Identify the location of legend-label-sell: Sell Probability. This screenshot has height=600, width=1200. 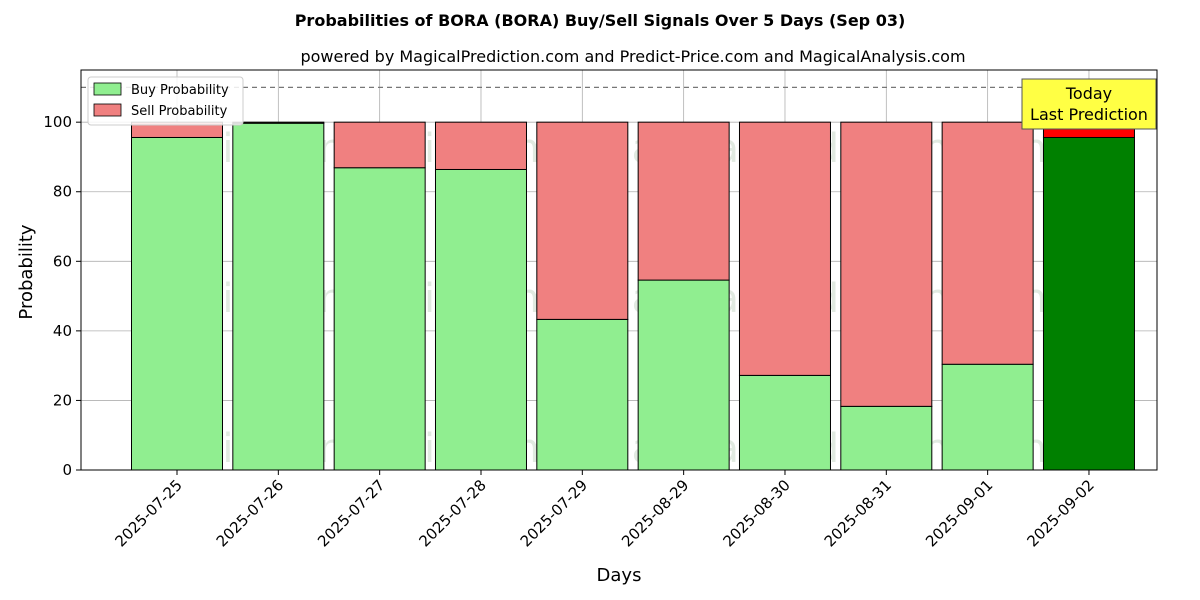
(179, 111).